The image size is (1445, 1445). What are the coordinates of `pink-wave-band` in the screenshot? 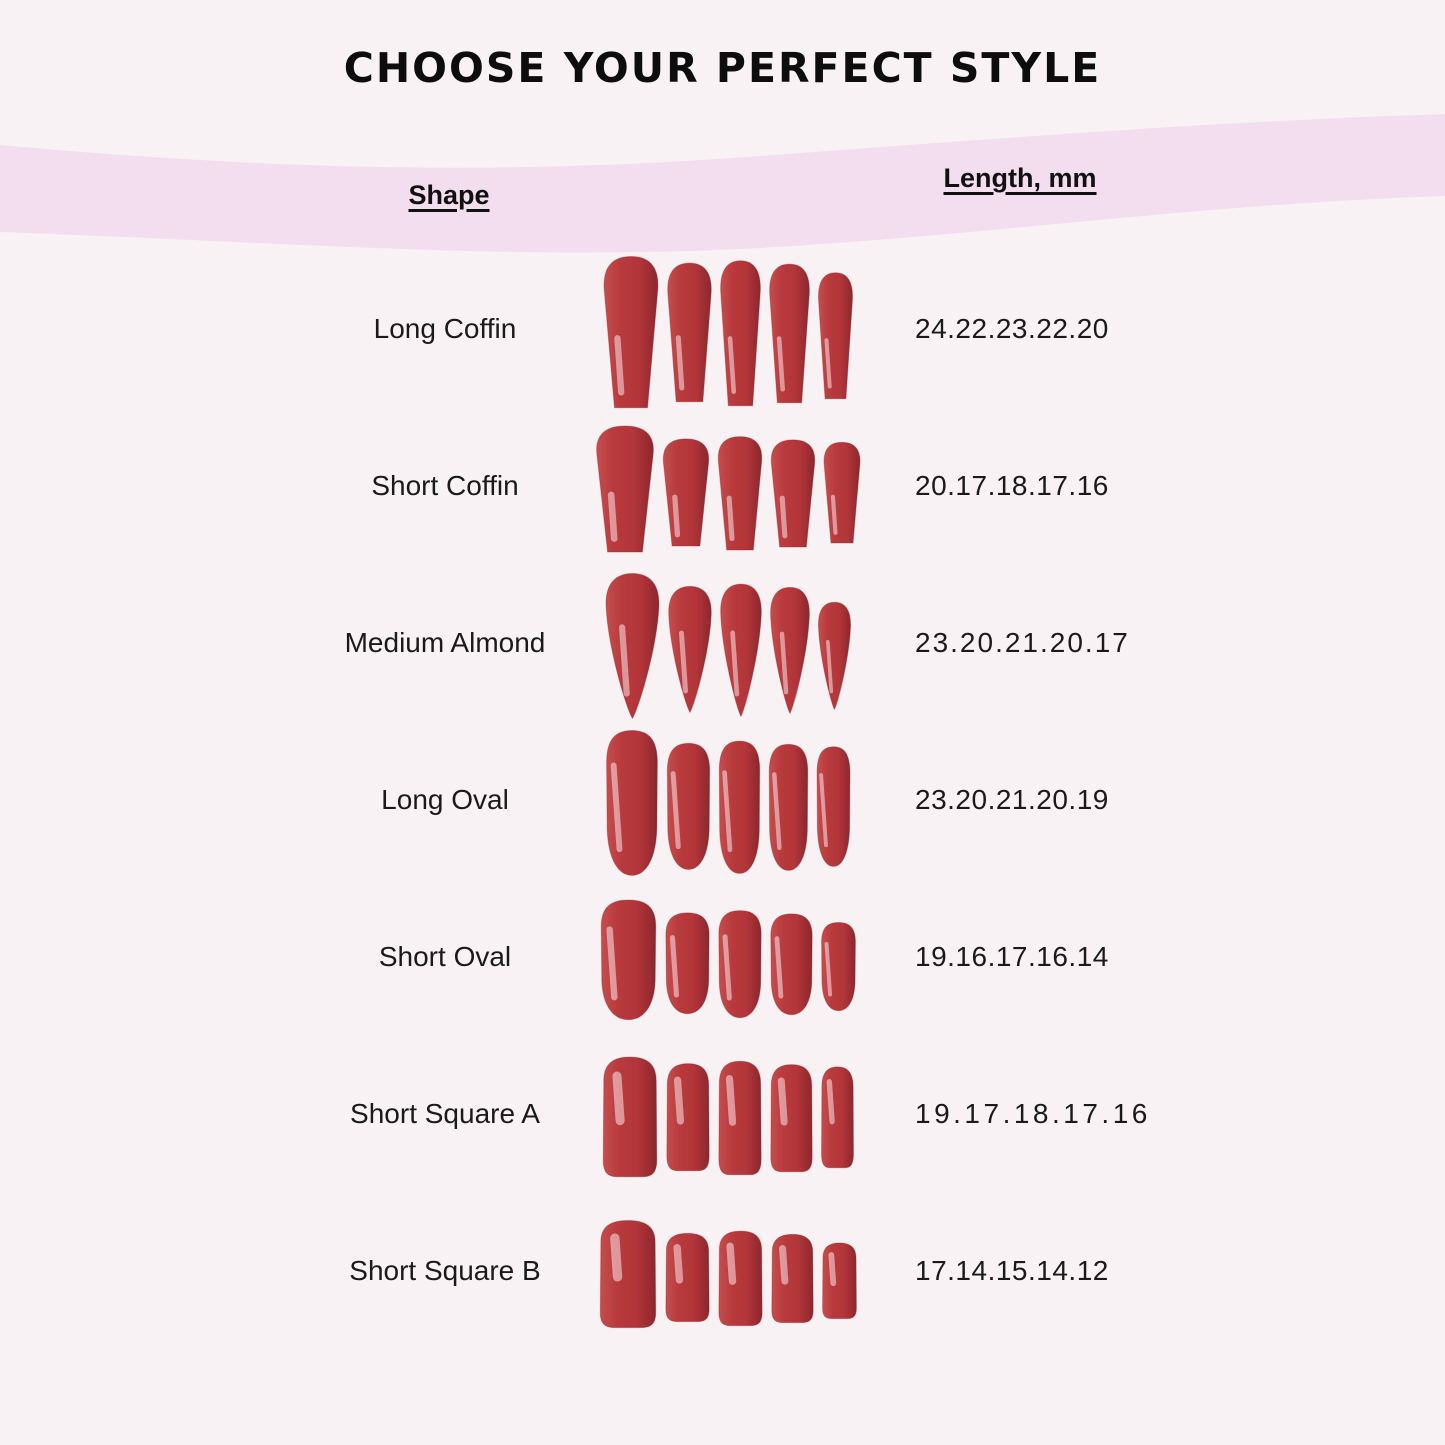 It's located at (722, 183).